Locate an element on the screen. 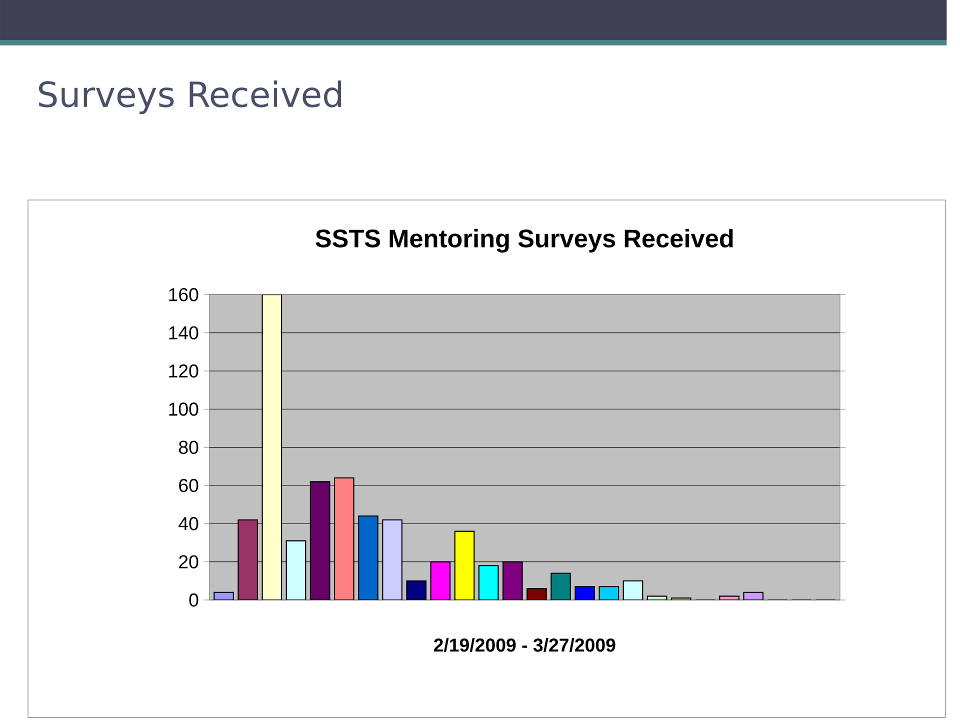  y-tick-label: 100 is located at coordinates (183, 409).